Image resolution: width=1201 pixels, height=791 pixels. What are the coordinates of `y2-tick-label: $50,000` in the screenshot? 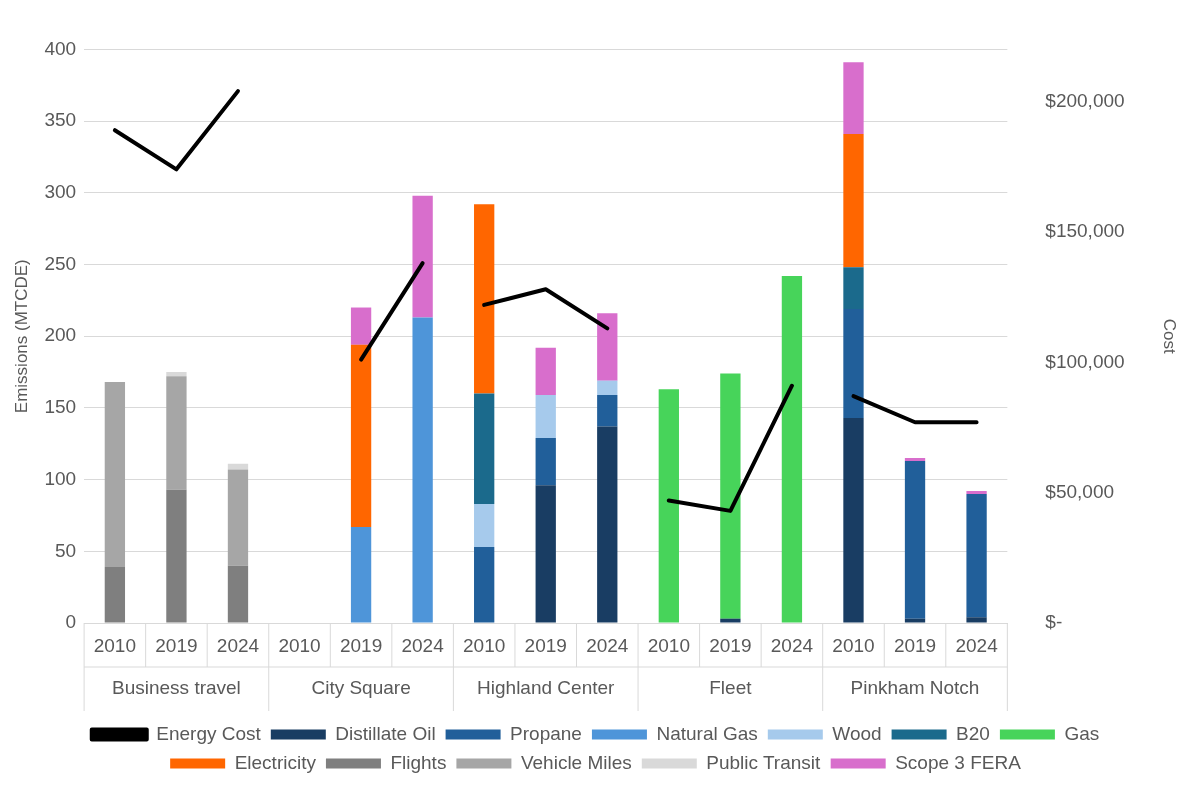 It's located at (1080, 491).